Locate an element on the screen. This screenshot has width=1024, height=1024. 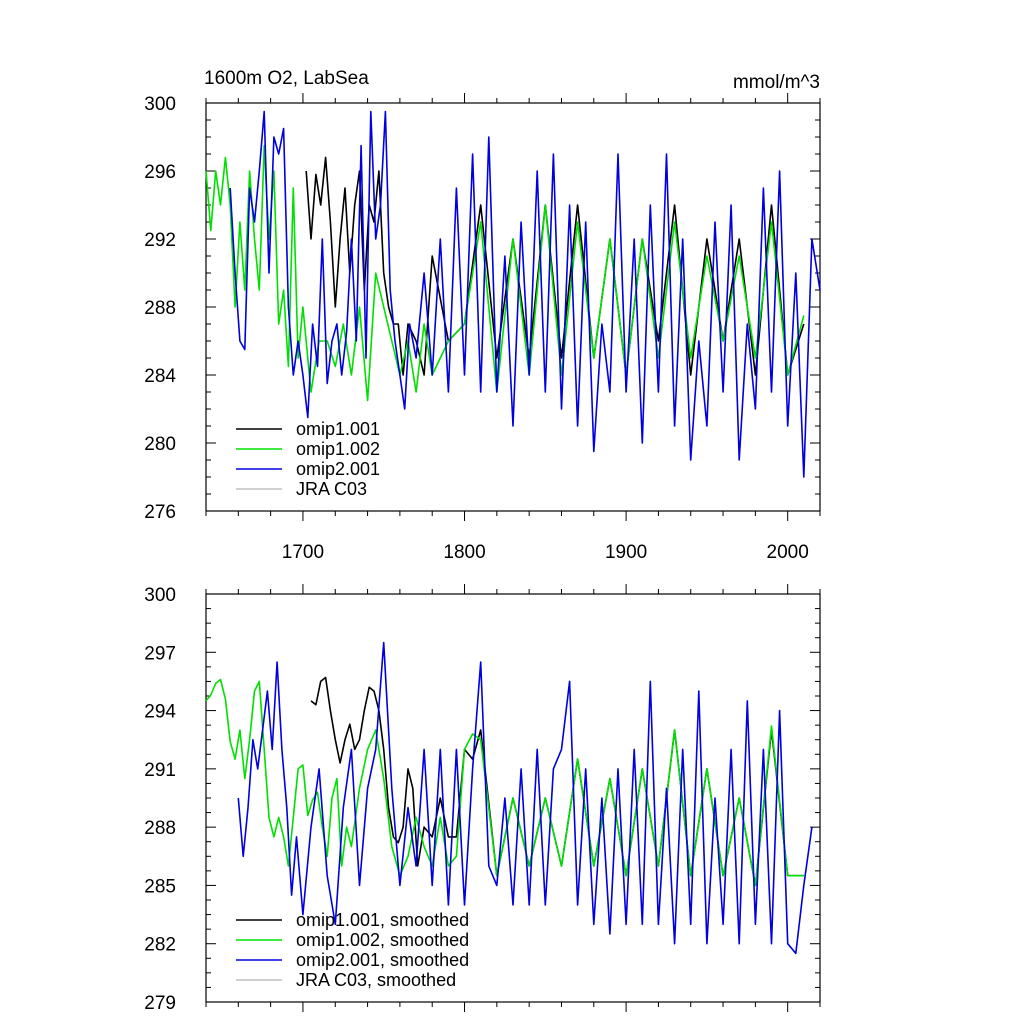
legend-label: omip1.001, smoothed is located at coordinates (382, 920).